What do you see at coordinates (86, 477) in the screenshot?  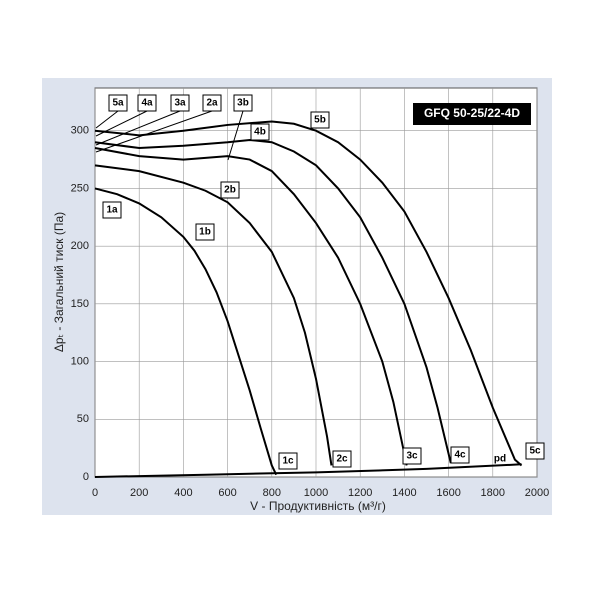 I see `y-tick-label: 0` at bounding box center [86, 477].